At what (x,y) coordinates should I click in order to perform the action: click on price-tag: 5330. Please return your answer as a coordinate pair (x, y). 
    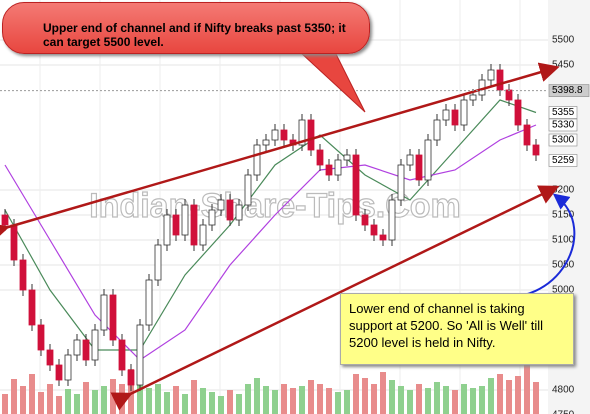
    Looking at the image, I should click on (563, 125).